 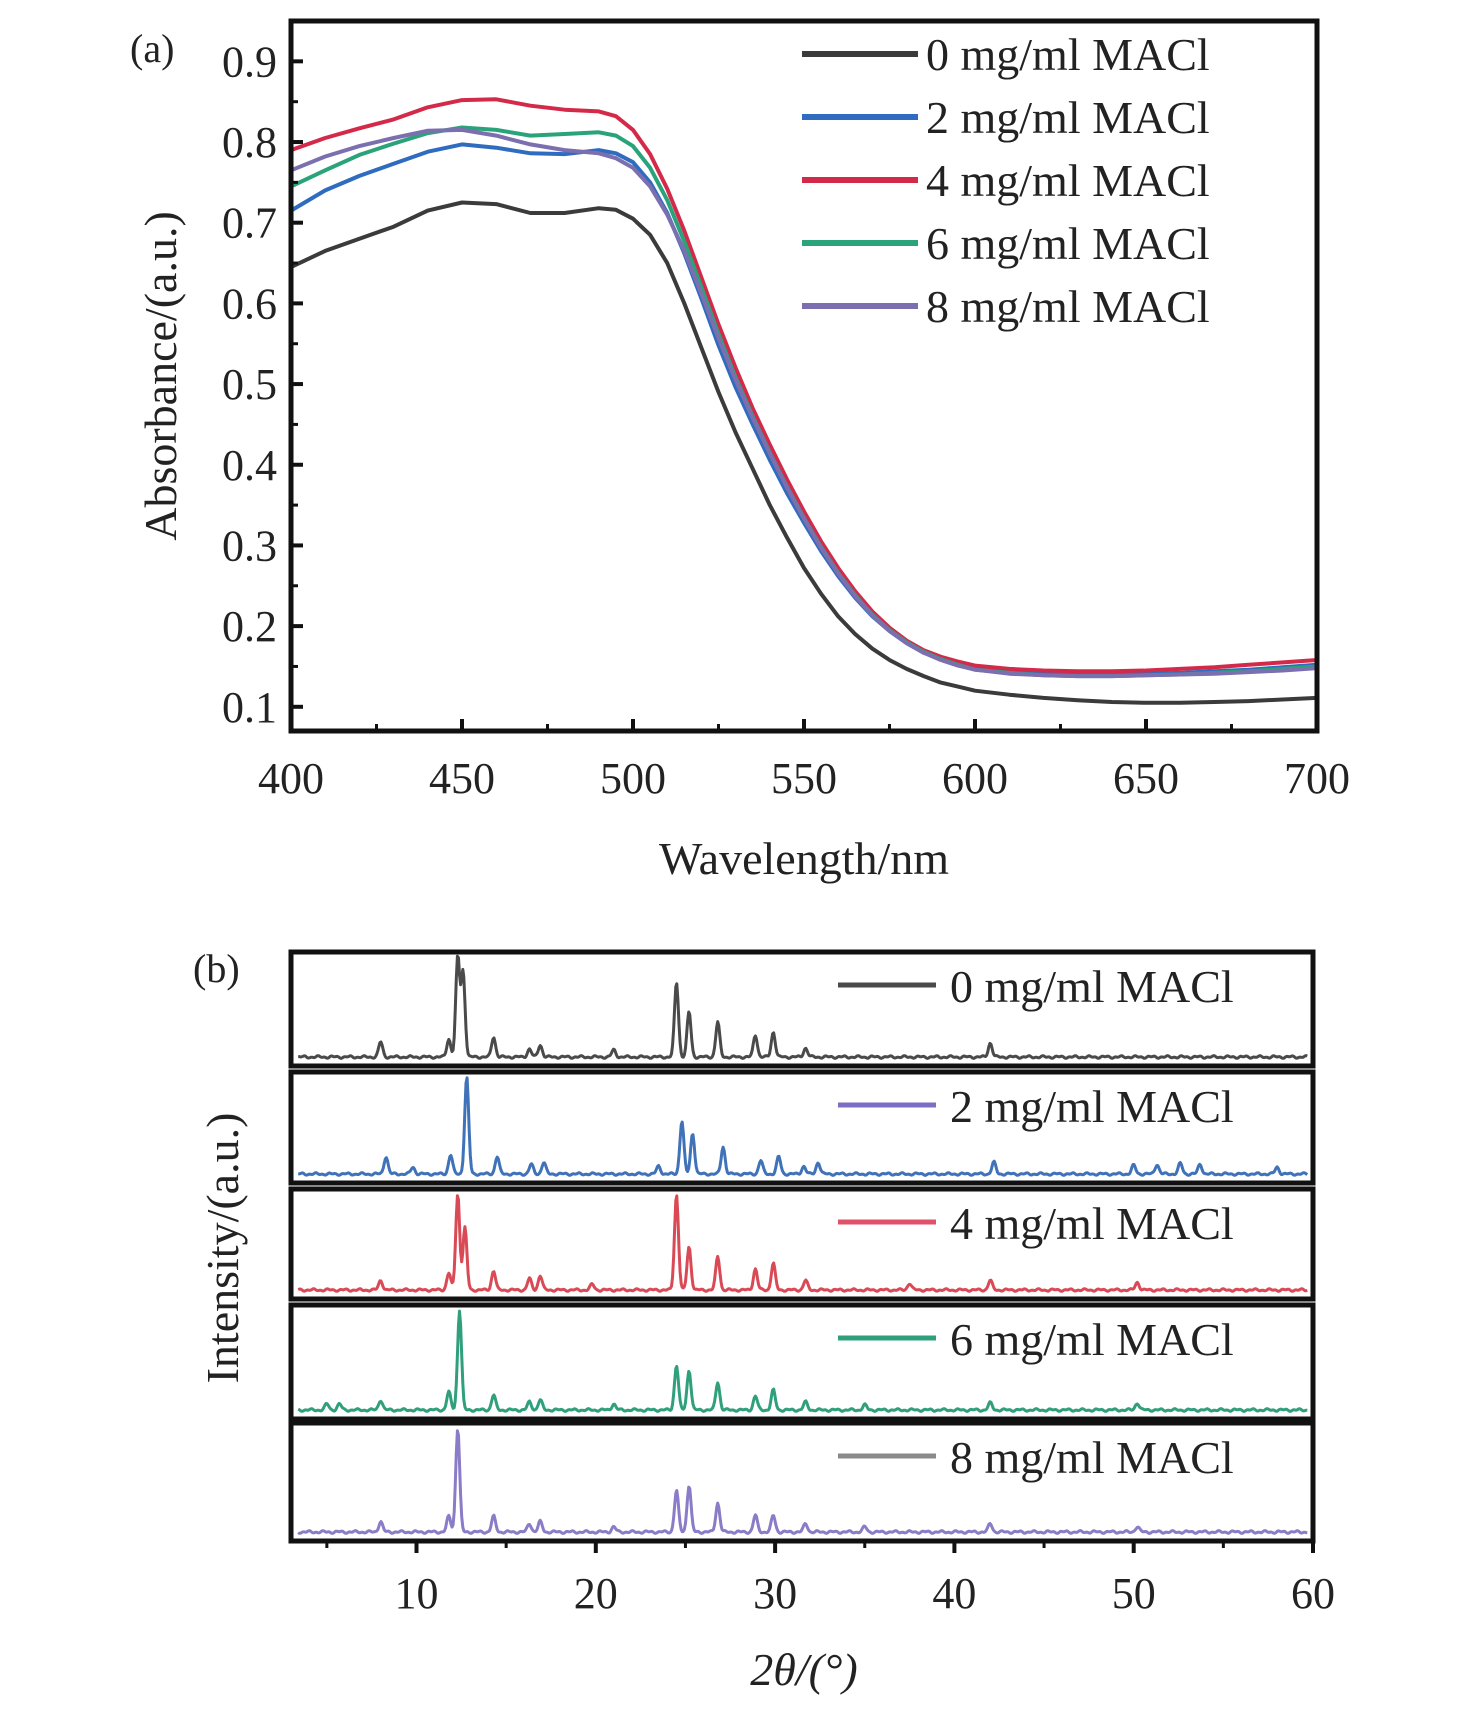 What do you see at coordinates (1317, 778) in the screenshot?
I see `panel-a-x-tick-label: 700` at bounding box center [1317, 778].